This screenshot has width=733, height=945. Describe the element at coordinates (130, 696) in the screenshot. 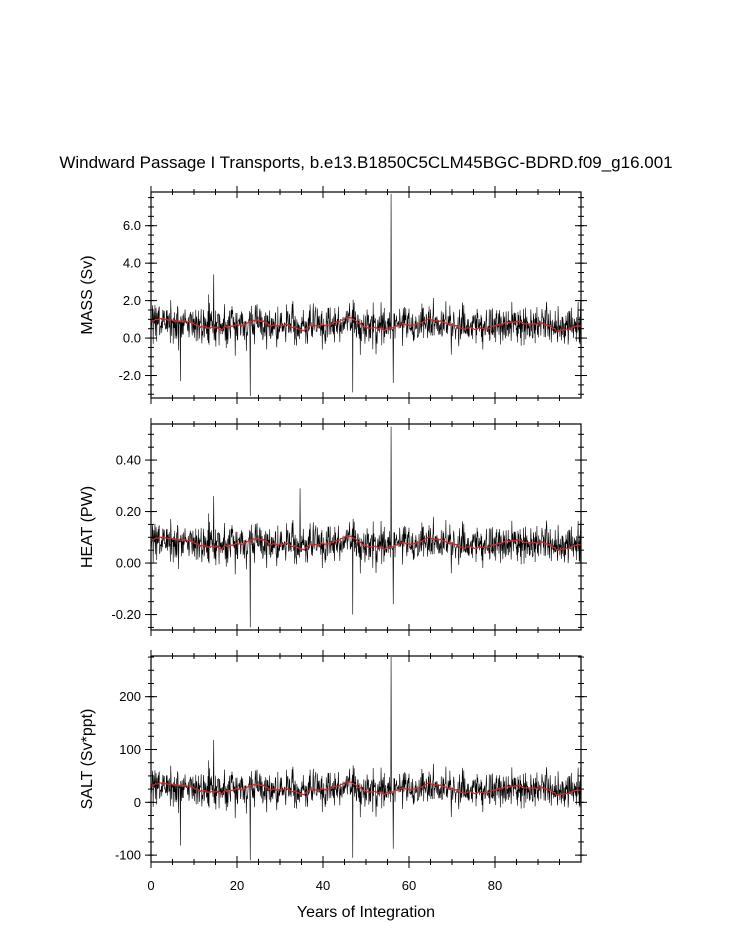

I see `y-tick-label-salt: 200` at that location.